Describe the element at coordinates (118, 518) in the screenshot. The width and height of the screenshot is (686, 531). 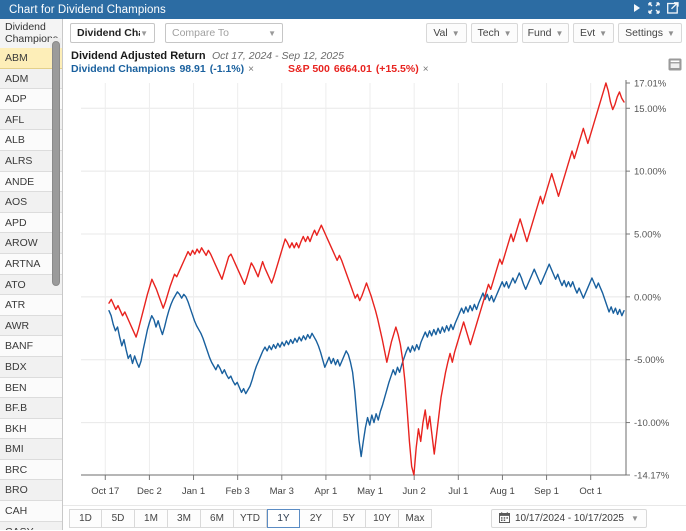
I see `range-button-5d: 5D` at that location.